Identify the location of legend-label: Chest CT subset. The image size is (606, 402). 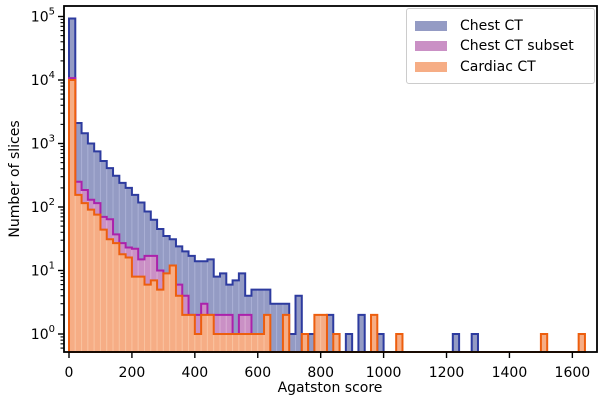
(517, 46).